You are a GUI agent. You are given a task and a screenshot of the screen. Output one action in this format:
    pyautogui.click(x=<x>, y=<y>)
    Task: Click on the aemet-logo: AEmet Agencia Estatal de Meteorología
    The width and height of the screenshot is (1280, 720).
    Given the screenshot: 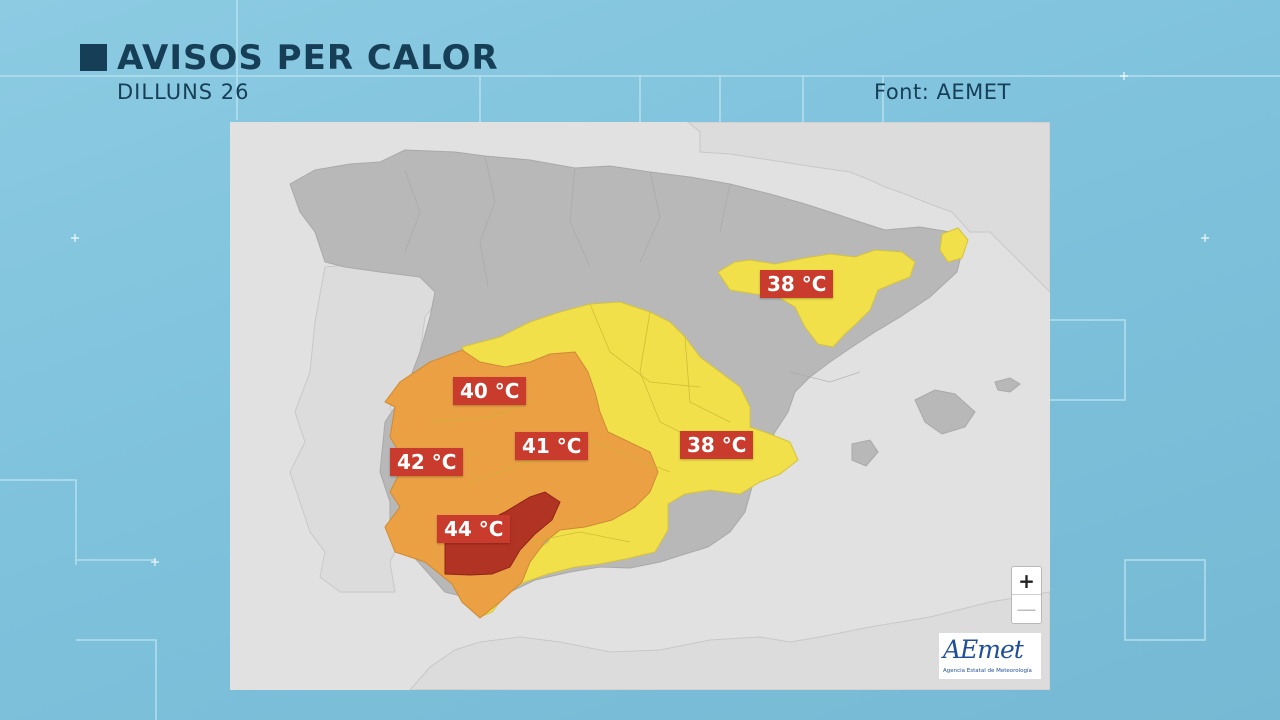 What is the action you would take?
    pyautogui.click(x=990, y=656)
    